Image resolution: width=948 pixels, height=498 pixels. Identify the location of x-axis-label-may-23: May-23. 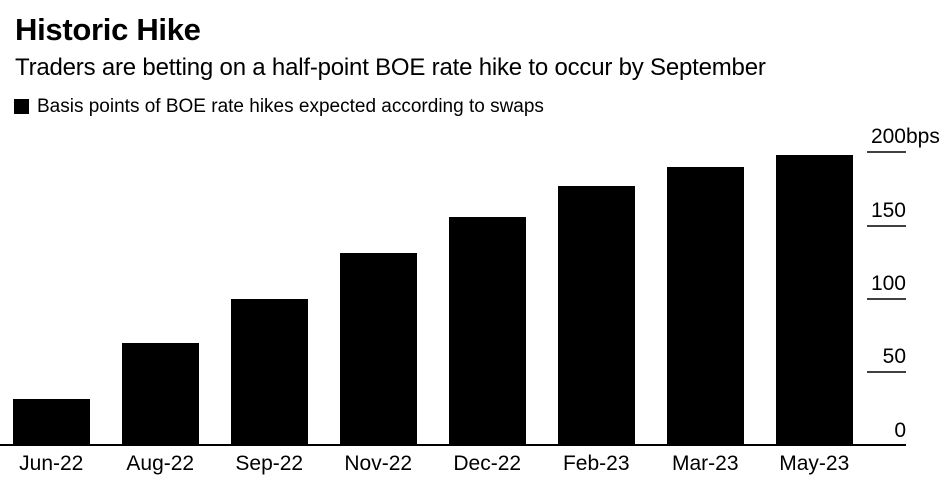
(814, 463).